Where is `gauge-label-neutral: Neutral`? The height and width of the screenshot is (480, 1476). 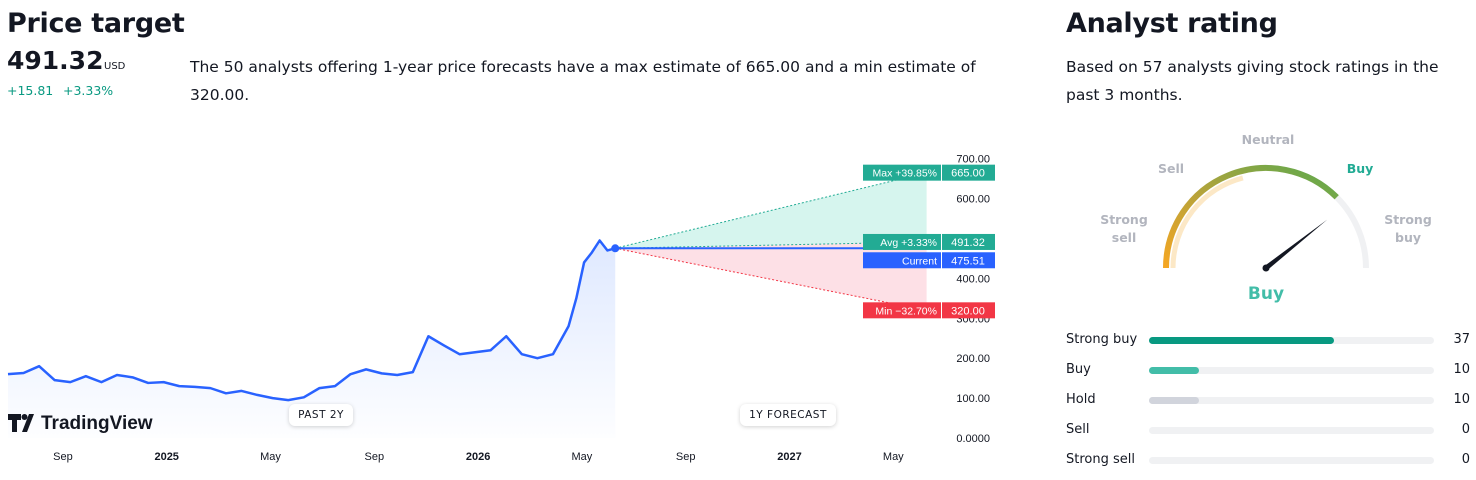
gauge-label-neutral: Neutral is located at coordinates (1268, 139).